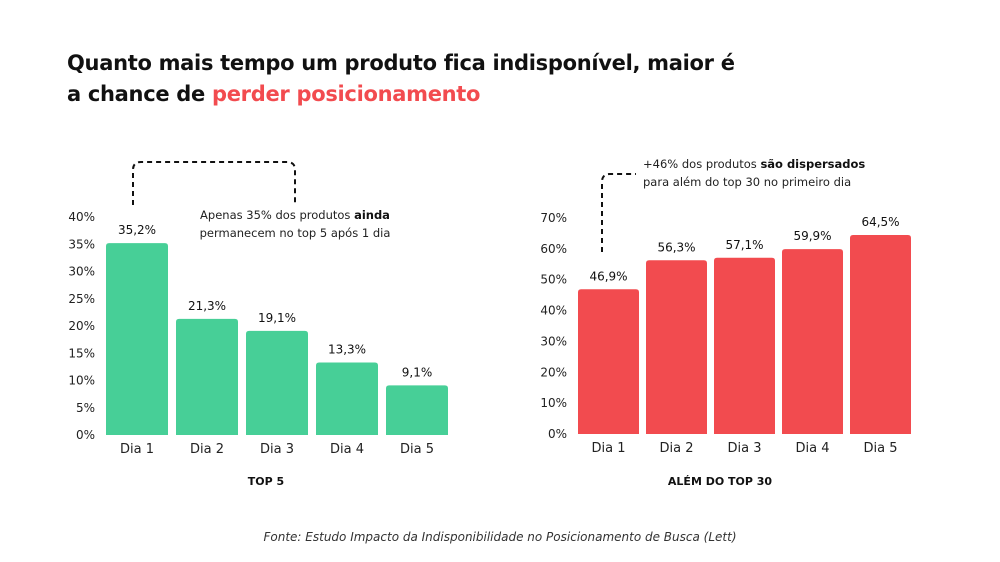 The image size is (1000, 562). Describe the element at coordinates (754, 164) in the screenshot. I see `top30-annotation-line-1: +46% dos produtos são dispersados` at that location.